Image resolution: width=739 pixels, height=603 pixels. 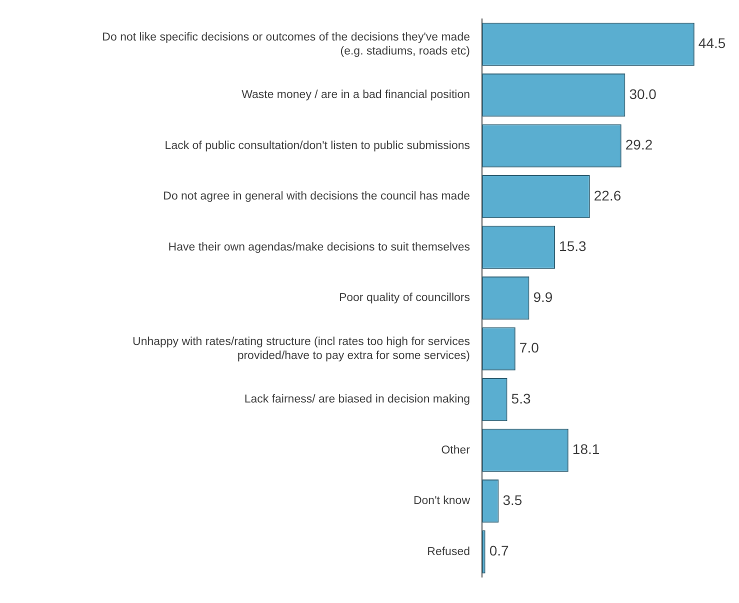 I want to click on y-tick-label: Poor quality of councillors, so click(x=404, y=298).